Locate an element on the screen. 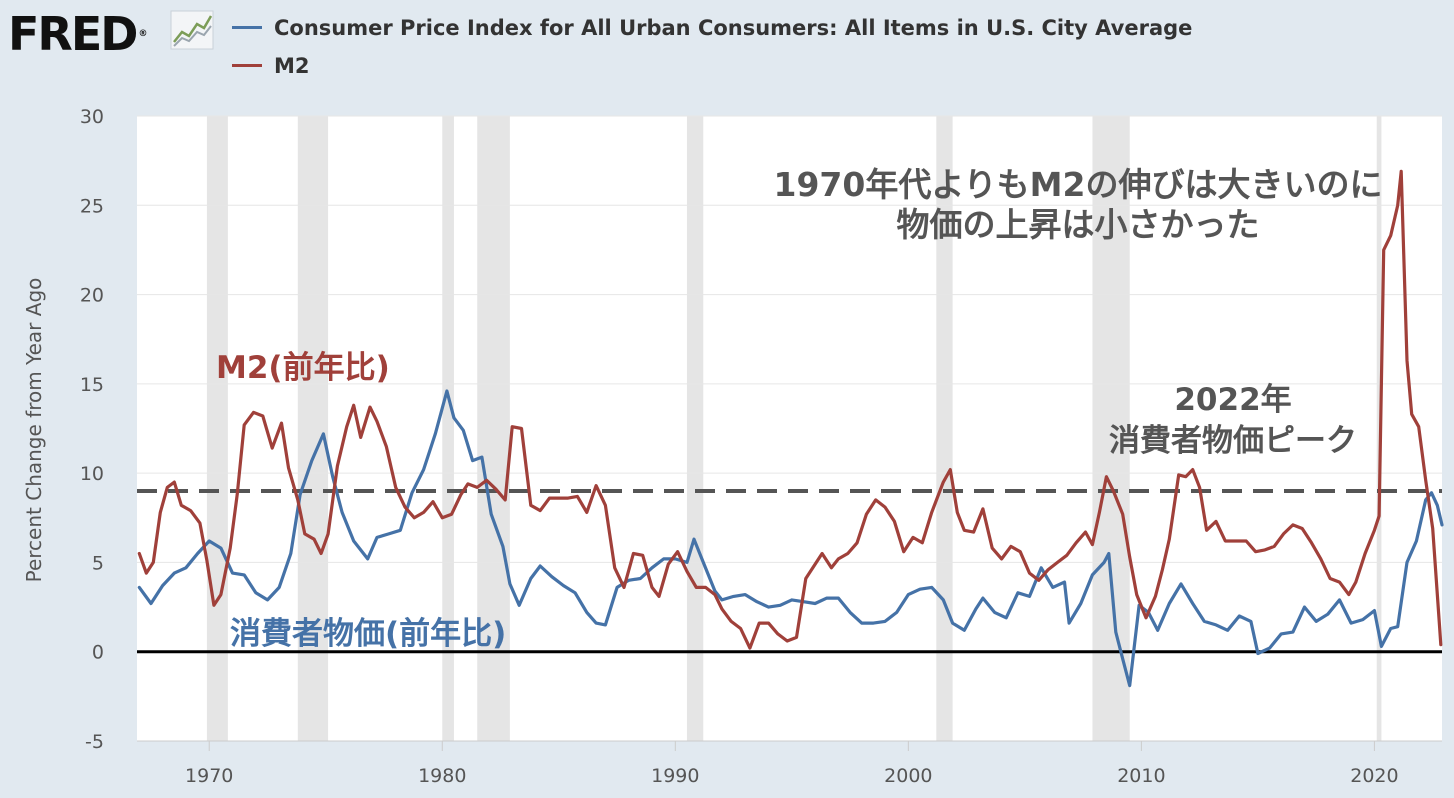 The height and width of the screenshot is (798, 1454). x-tick-label: 1980 is located at coordinates (442, 776).